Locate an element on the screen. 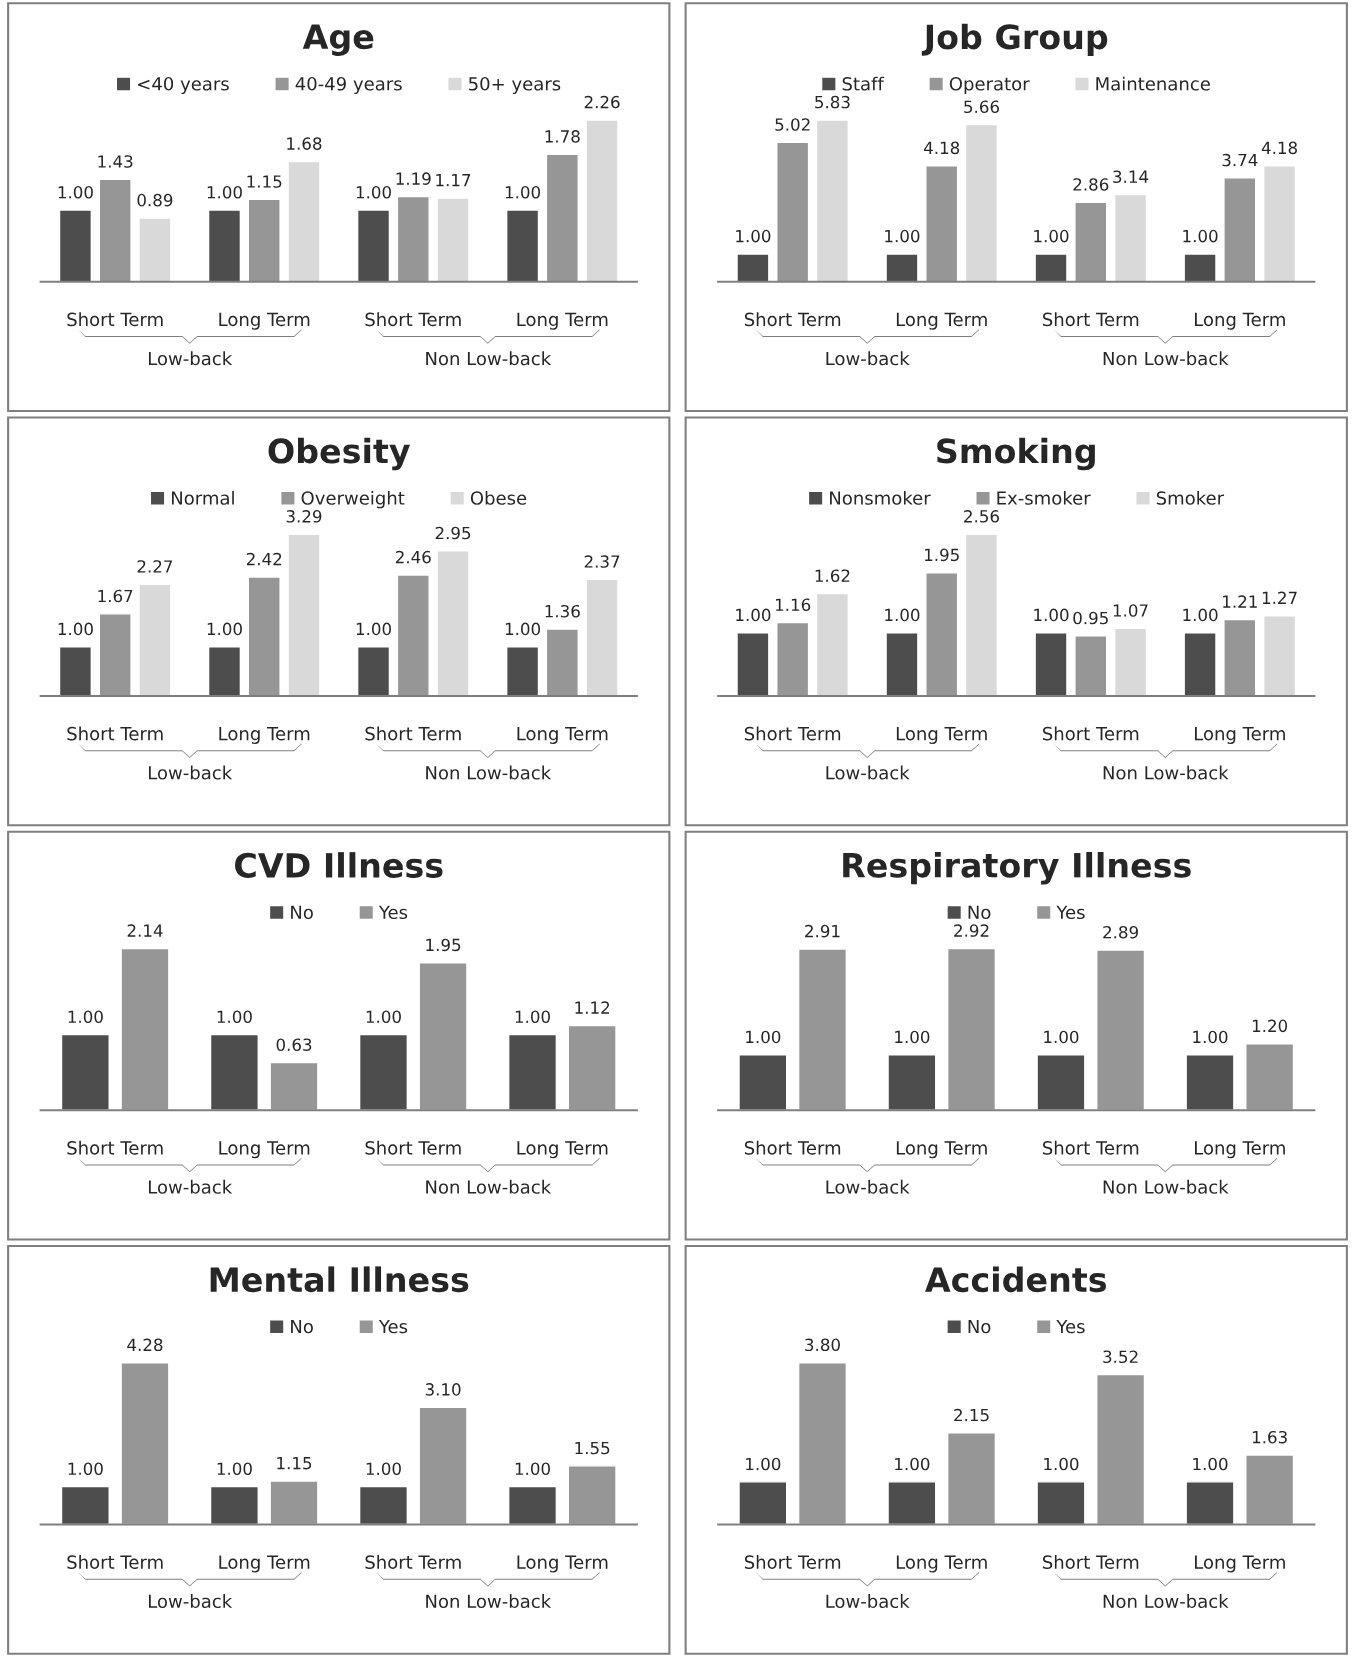  legend-label: Operator is located at coordinates (989, 85).